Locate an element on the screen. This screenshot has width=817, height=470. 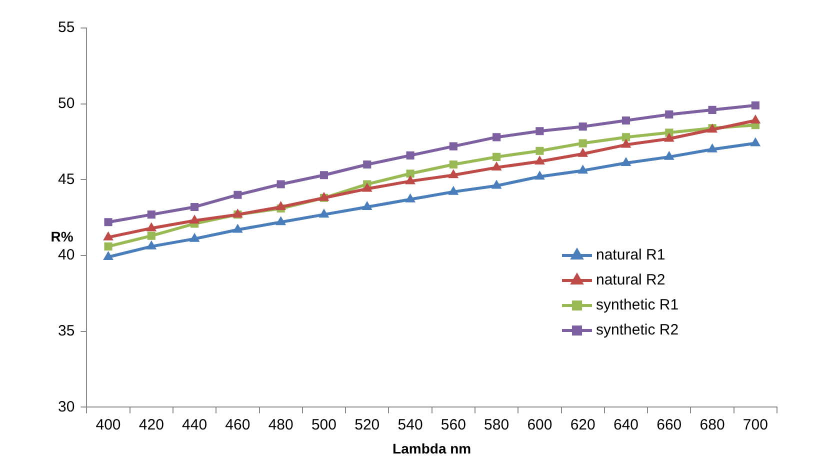
x-tick-label: 700 is located at coordinates (755, 425).